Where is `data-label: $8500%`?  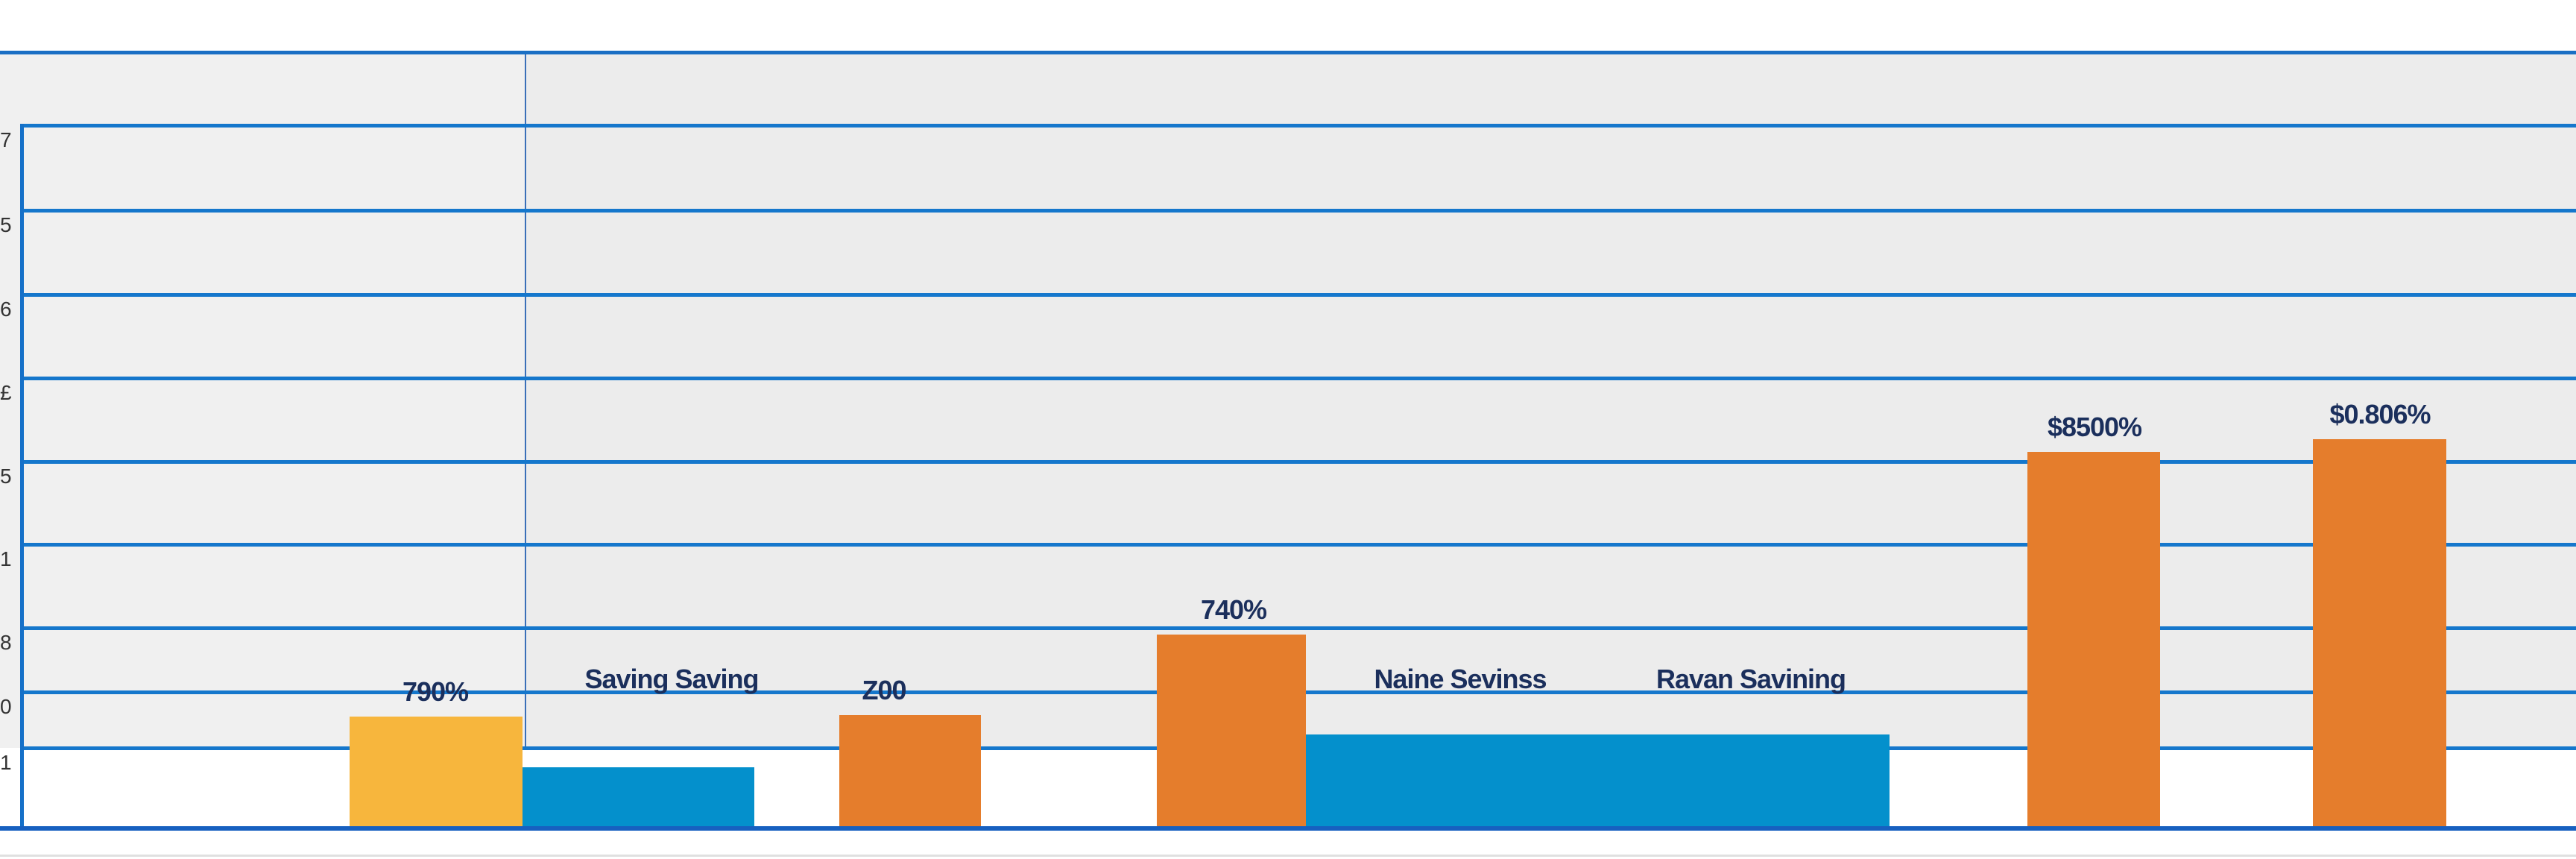
data-label: $8500% is located at coordinates (2094, 428).